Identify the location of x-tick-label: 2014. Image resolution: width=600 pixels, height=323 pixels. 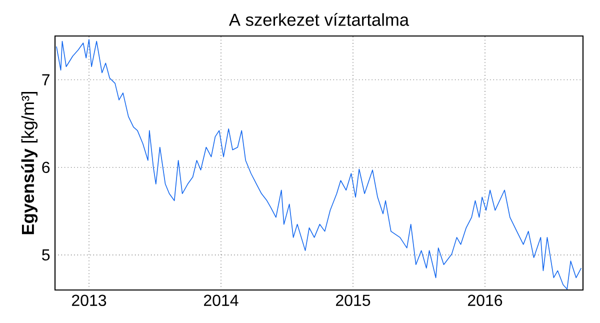
(221, 300).